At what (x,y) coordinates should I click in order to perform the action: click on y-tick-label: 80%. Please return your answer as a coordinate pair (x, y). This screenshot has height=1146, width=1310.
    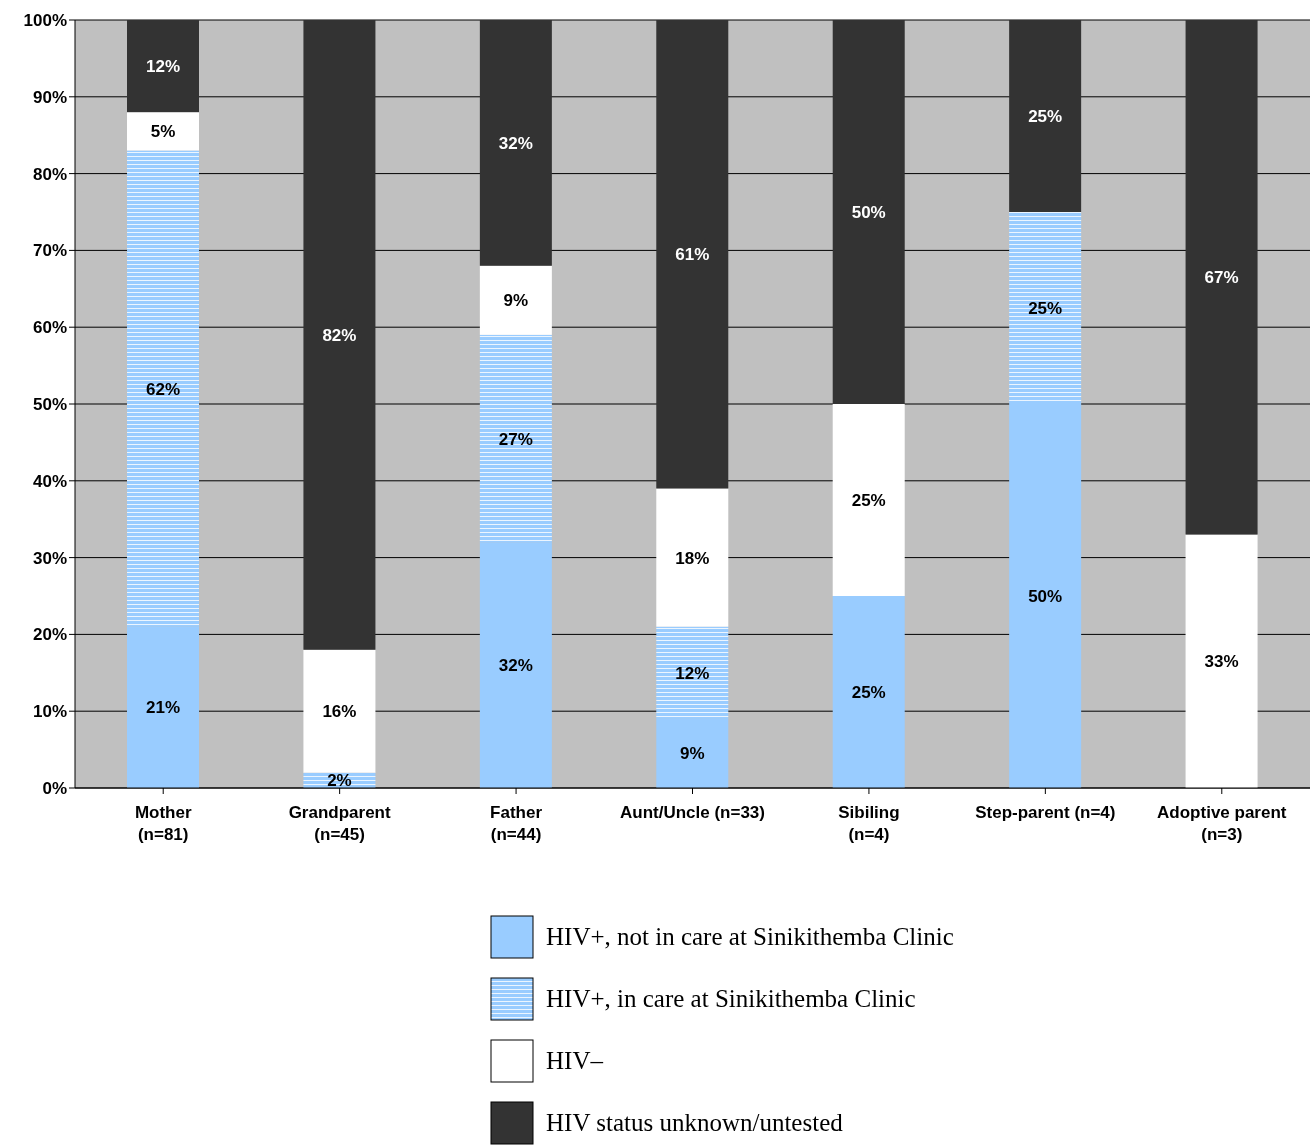
    Looking at the image, I should click on (49, 174).